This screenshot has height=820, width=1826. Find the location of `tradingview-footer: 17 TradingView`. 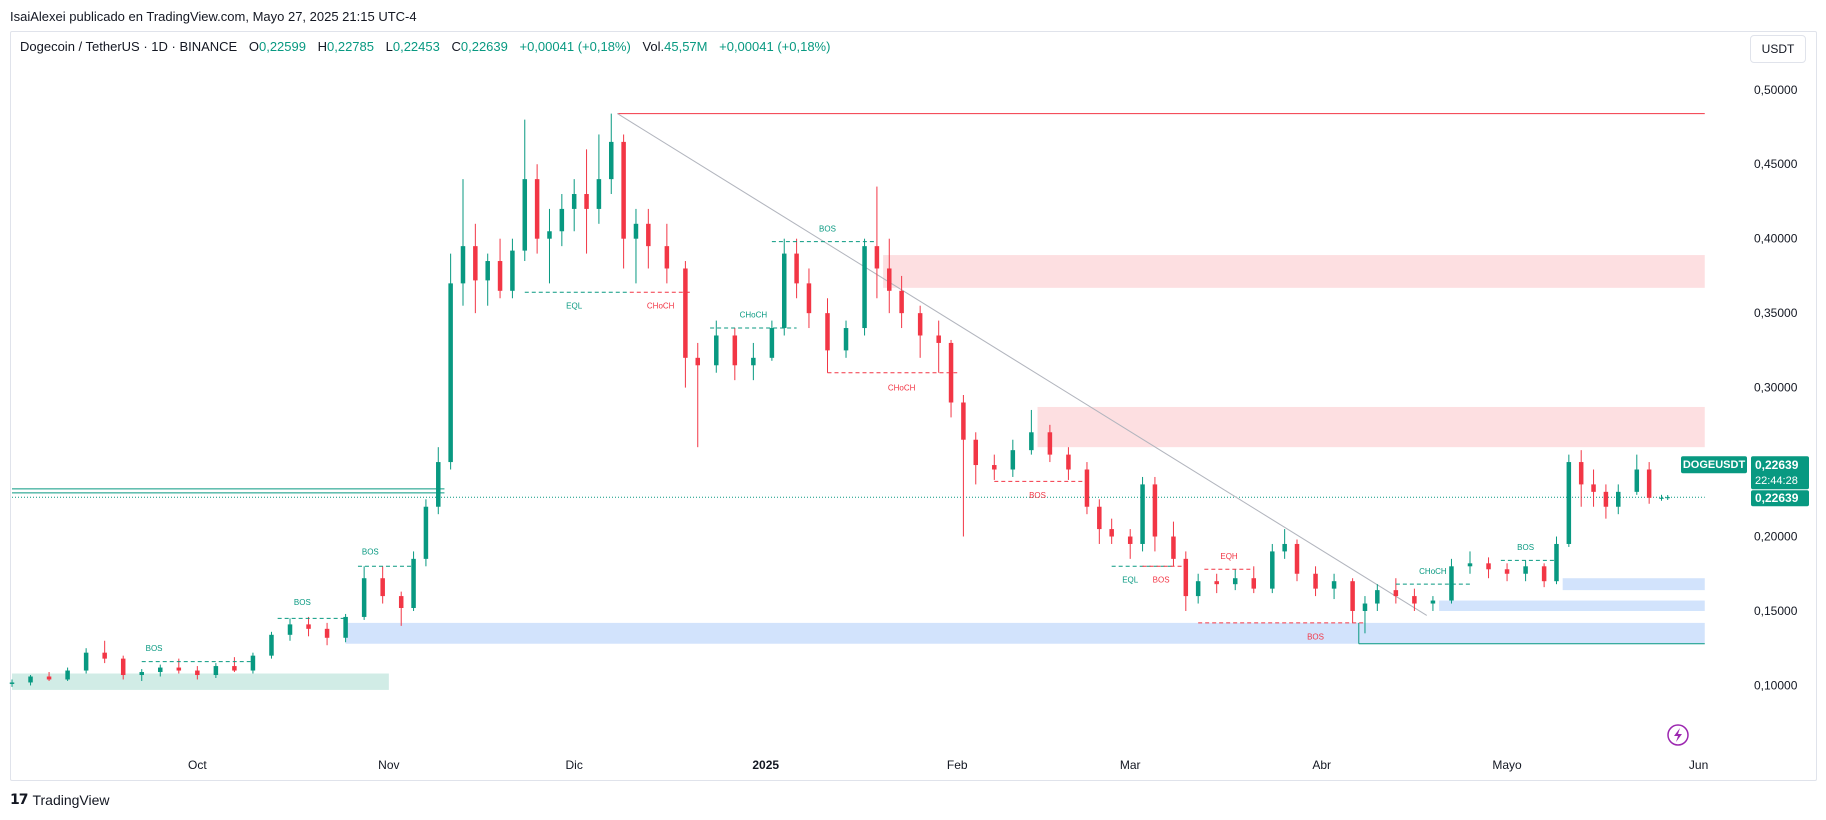

tradingview-footer: 17 TradingView is located at coordinates (60, 800).